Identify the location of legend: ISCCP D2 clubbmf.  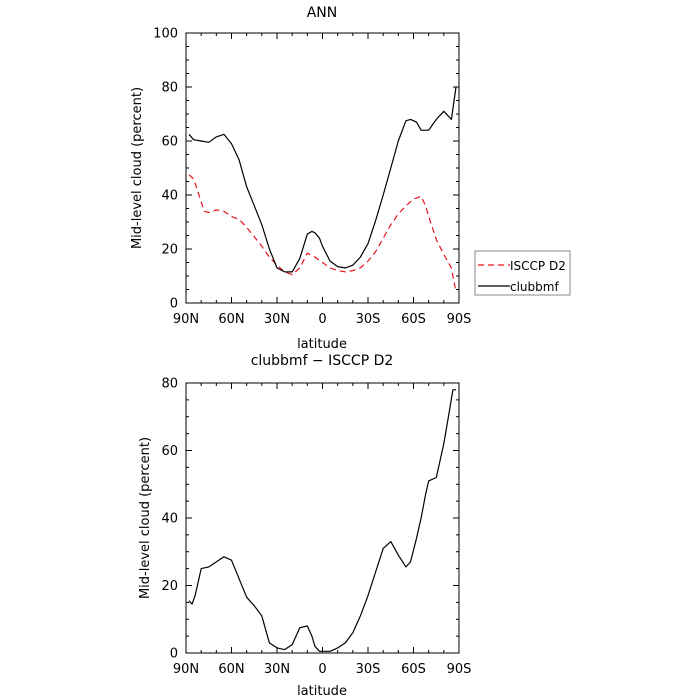
(522, 273).